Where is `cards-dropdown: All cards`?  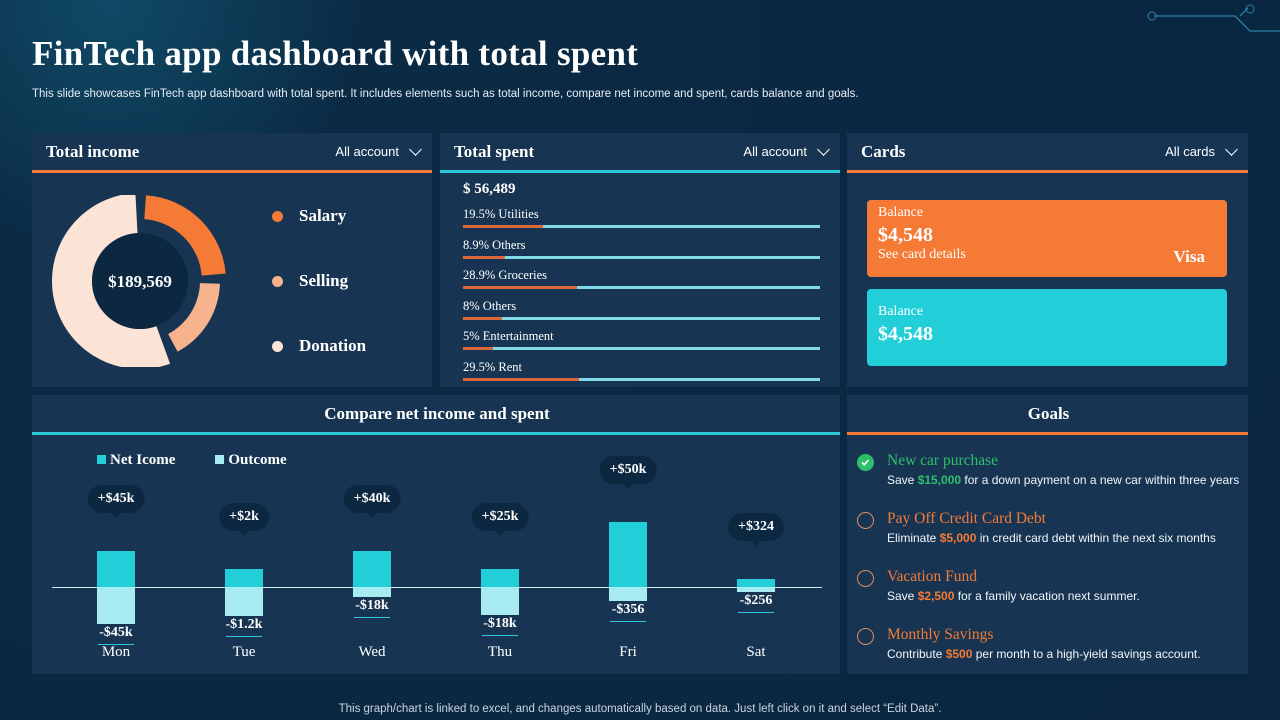
cards-dropdown: All cards is located at coordinates (1201, 150).